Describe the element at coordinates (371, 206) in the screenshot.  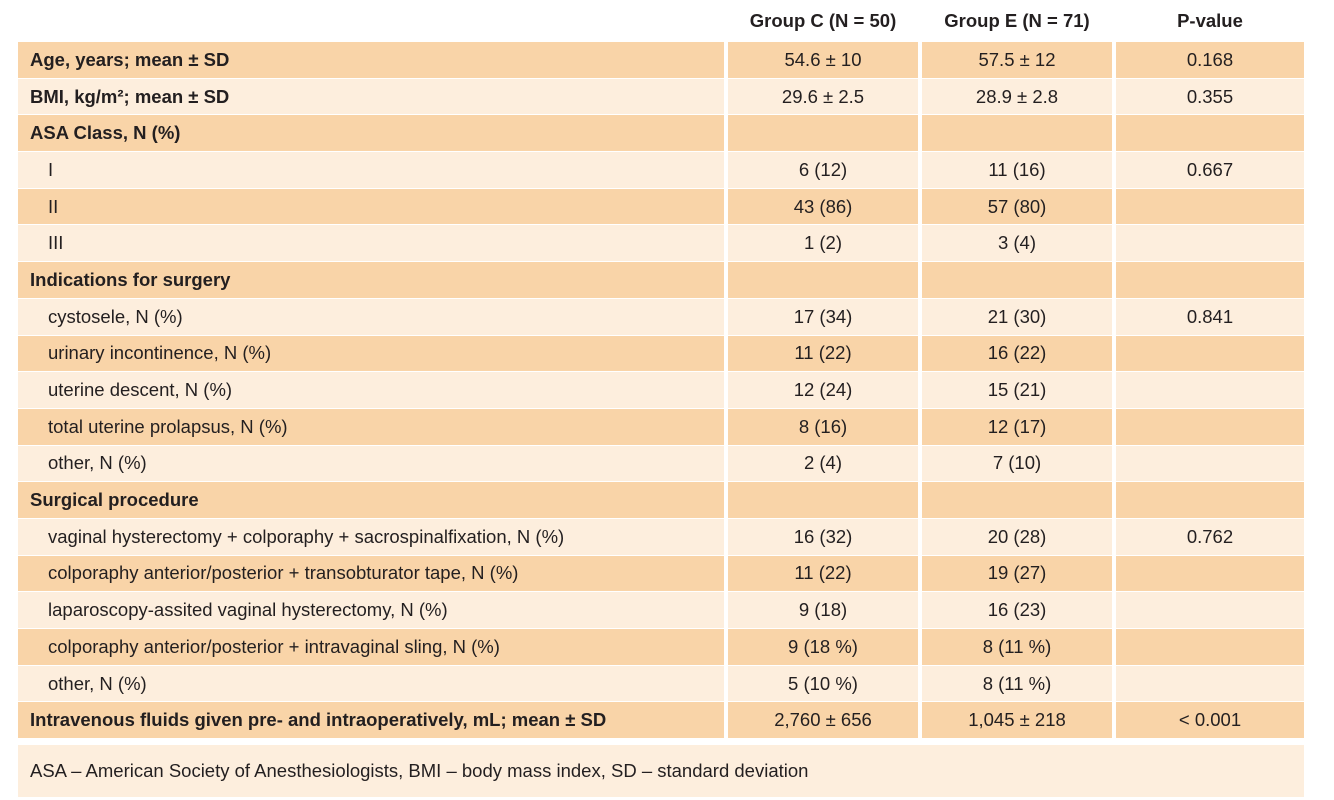
I see `row-label: II` at that location.